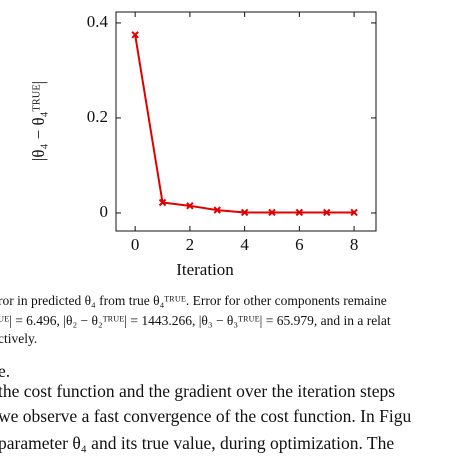 Image resolution: width=474 pixels, height=474 pixels. Describe the element at coordinates (190, 244) in the screenshot. I see `x-tick-label: 2` at that location.